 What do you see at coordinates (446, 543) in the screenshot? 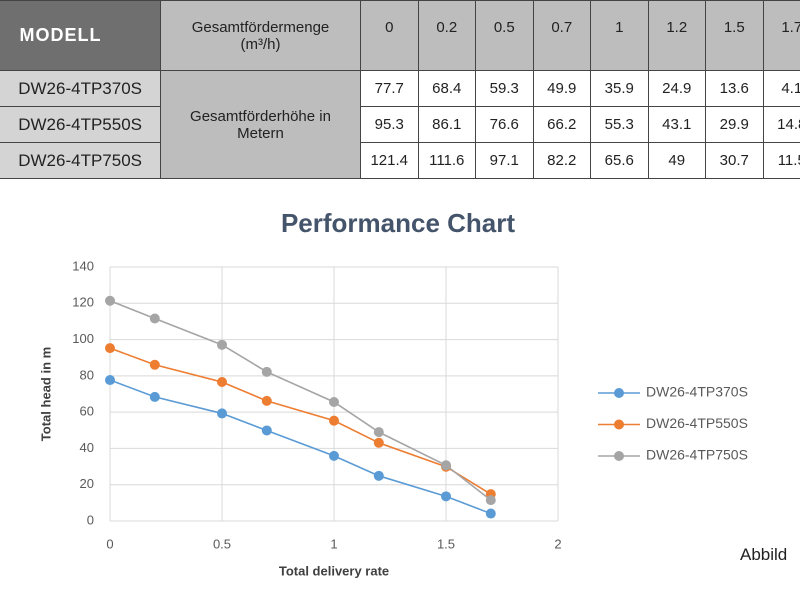
I see `x-tick-label: 1.5` at bounding box center [446, 543].